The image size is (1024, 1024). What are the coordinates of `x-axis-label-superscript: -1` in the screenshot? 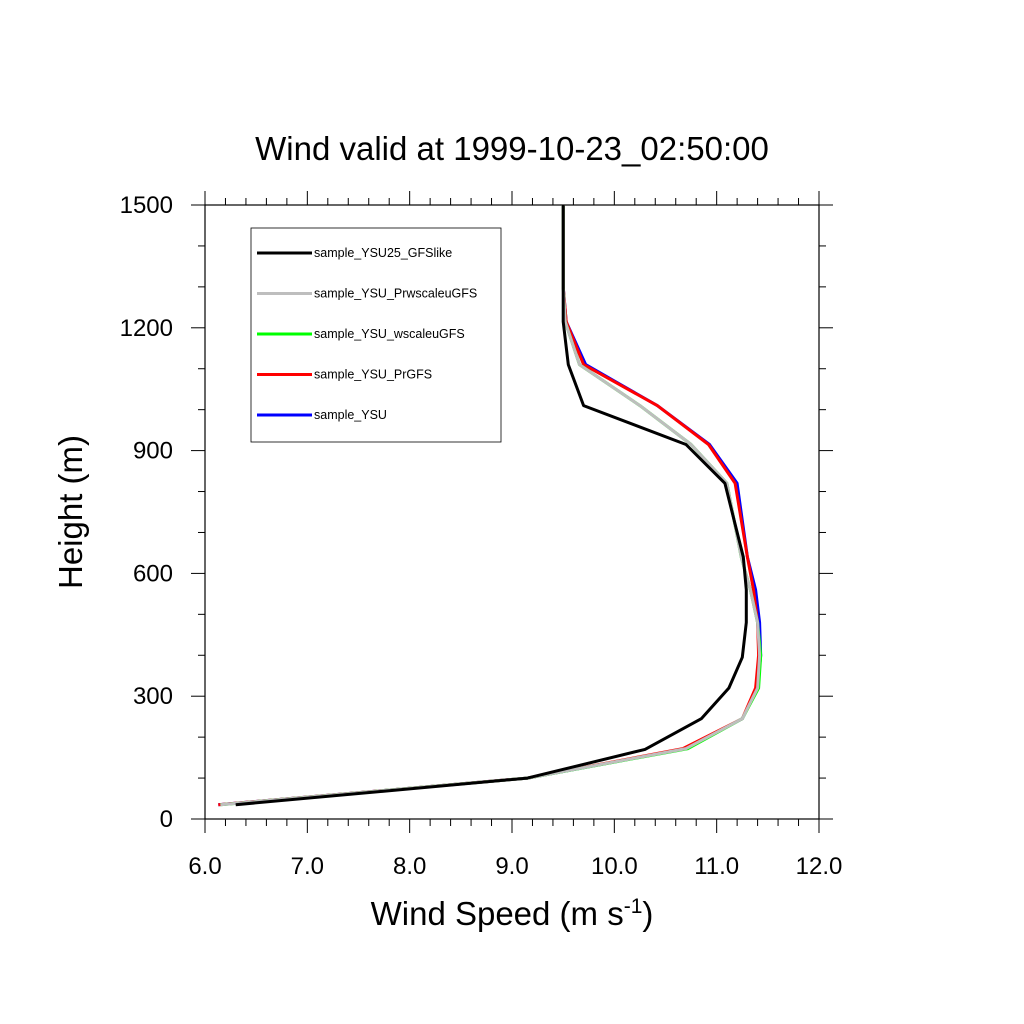 It's located at (633, 906).